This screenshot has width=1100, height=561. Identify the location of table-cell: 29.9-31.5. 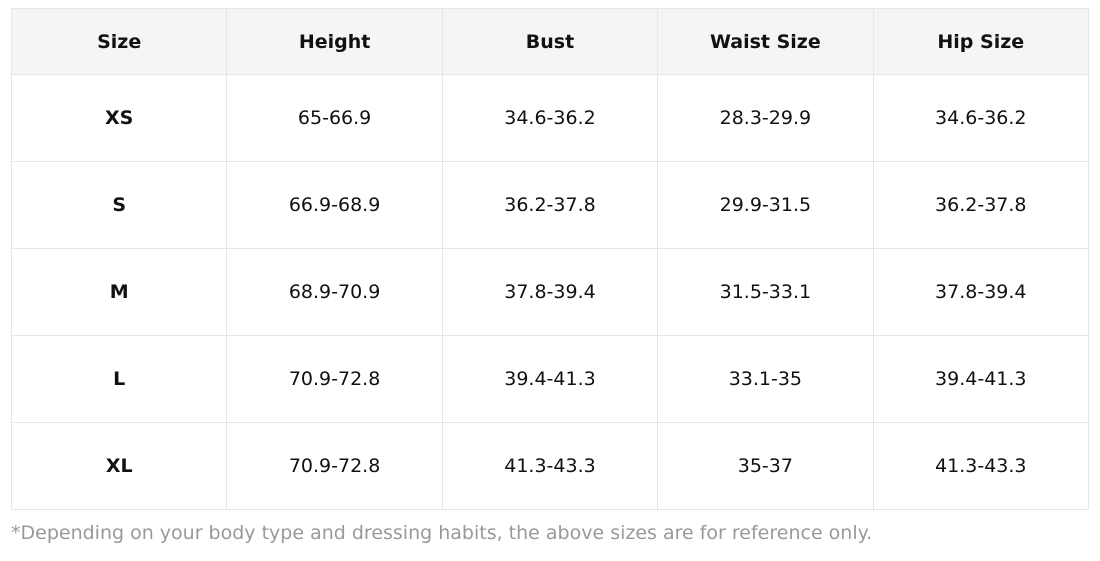
(765, 205).